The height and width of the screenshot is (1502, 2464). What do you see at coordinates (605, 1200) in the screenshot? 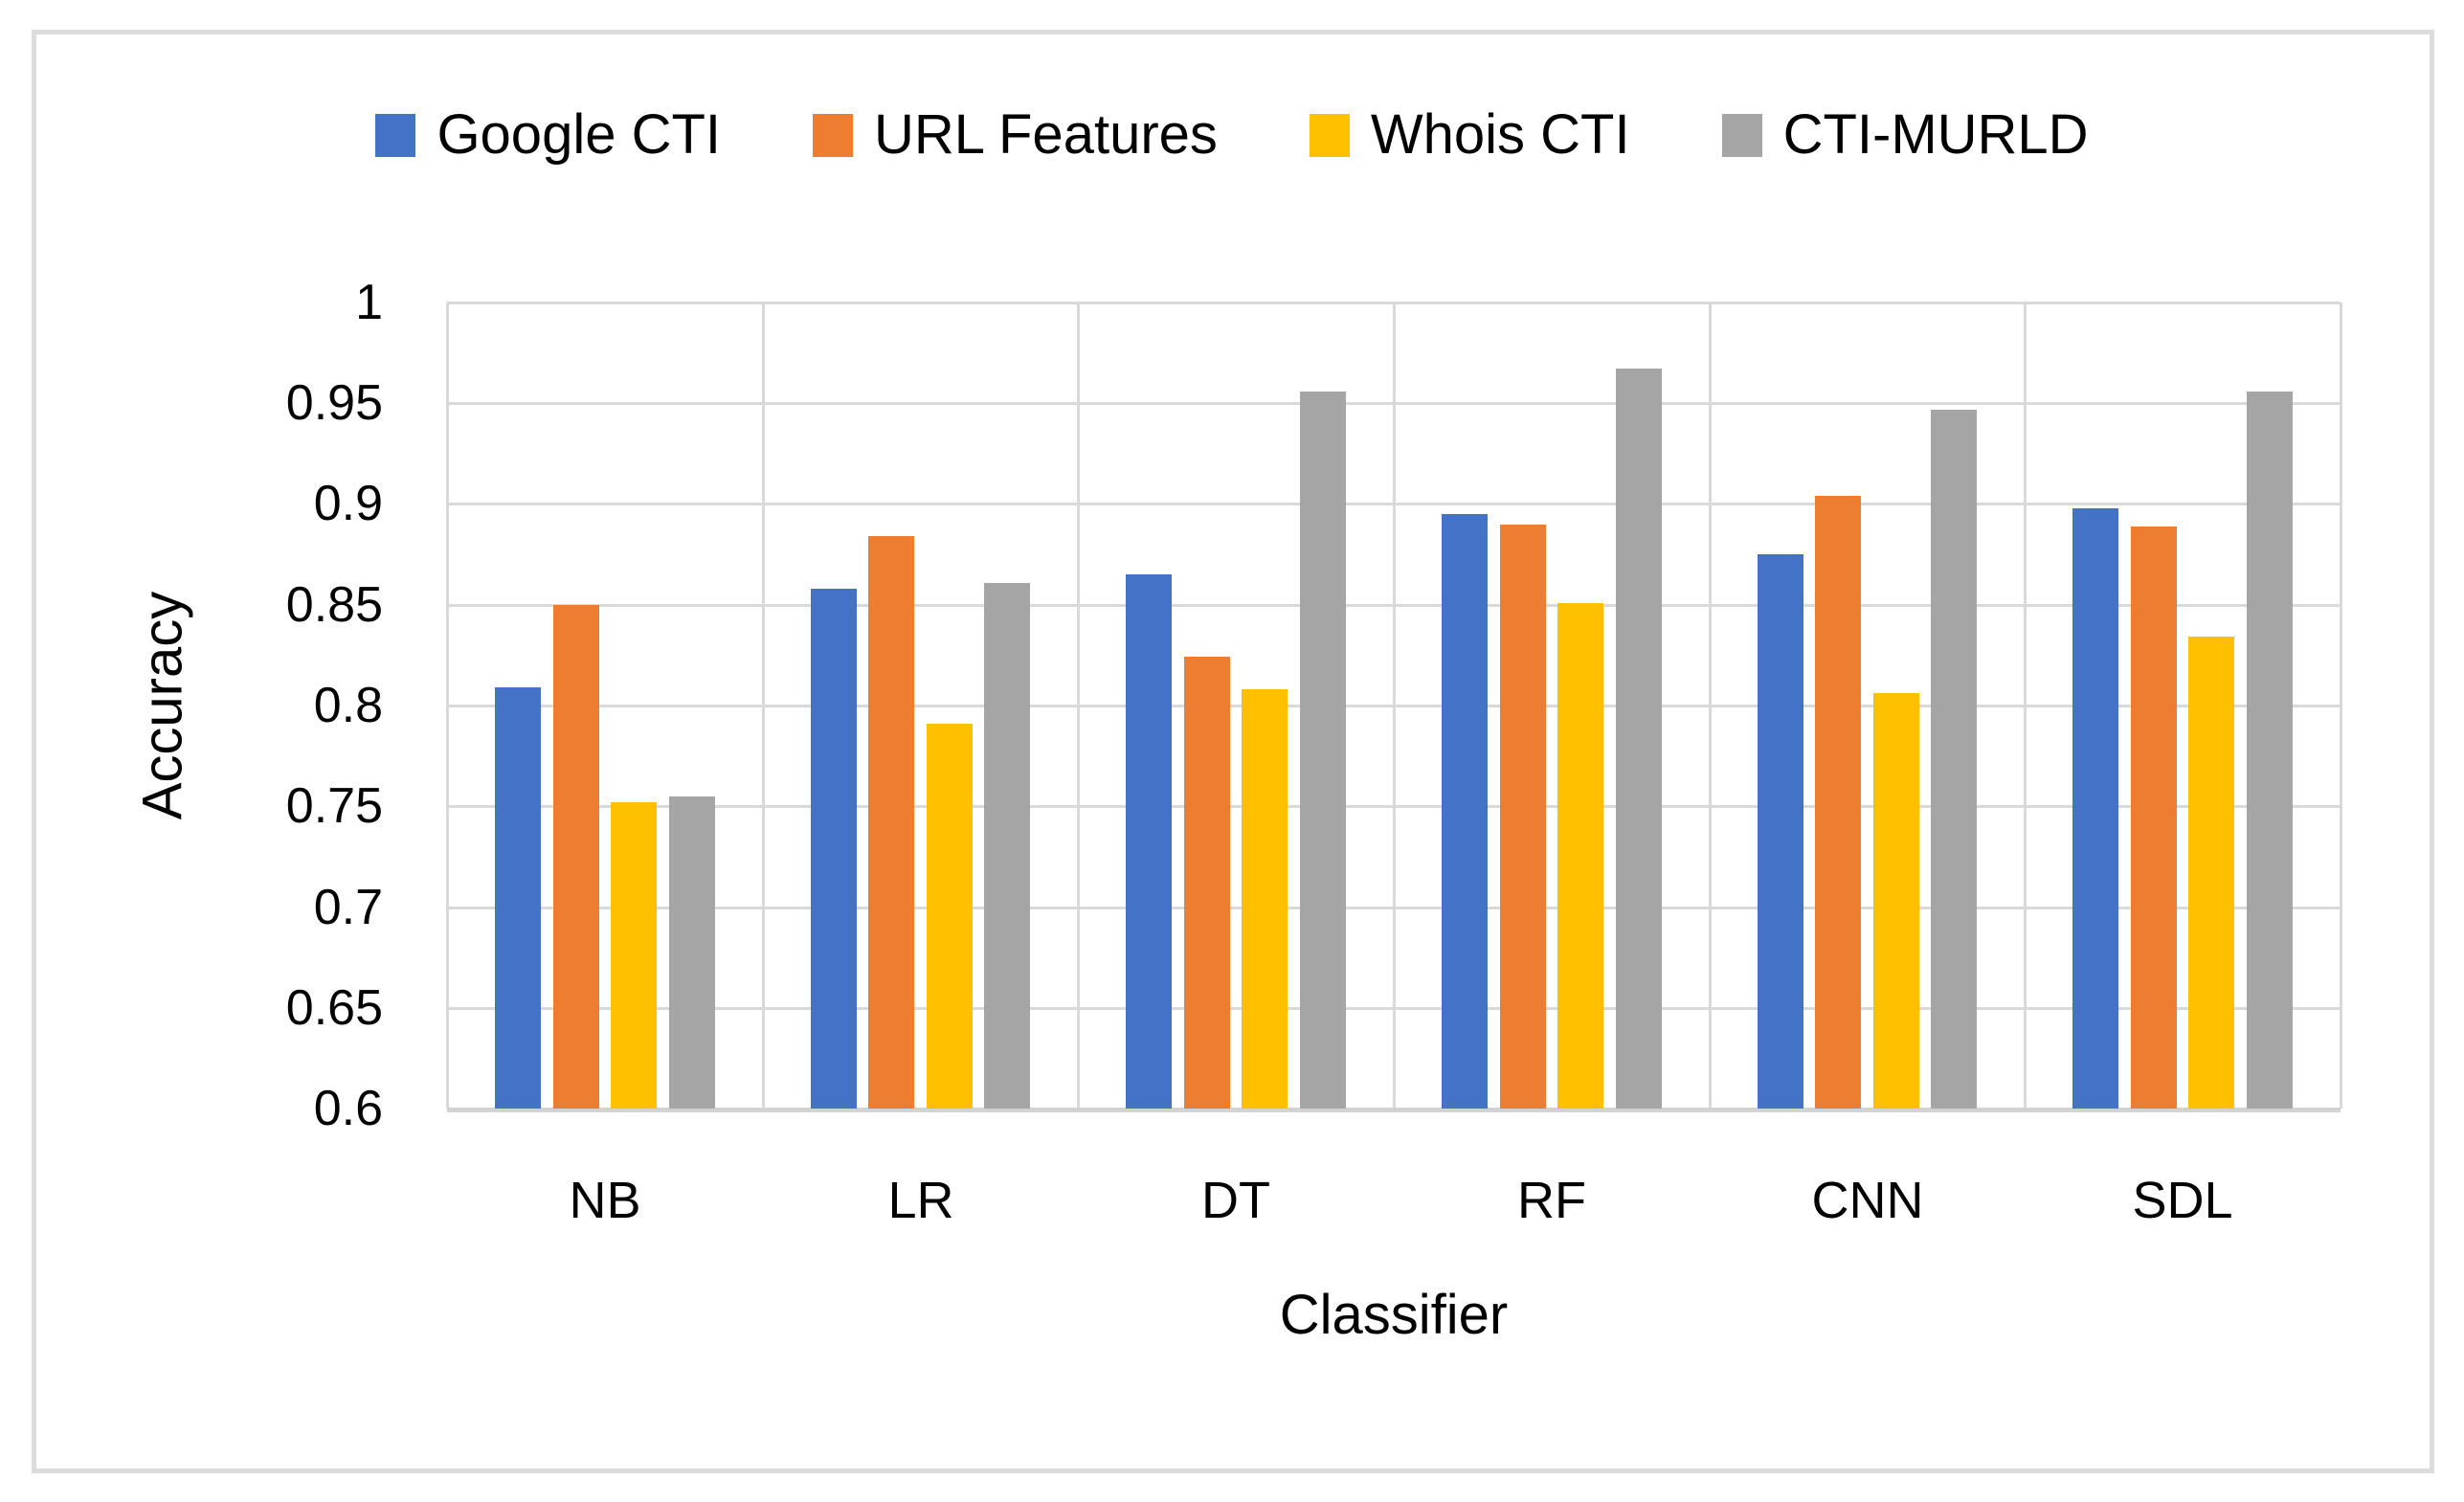
I see `x-category-label-nb: NB` at bounding box center [605, 1200].